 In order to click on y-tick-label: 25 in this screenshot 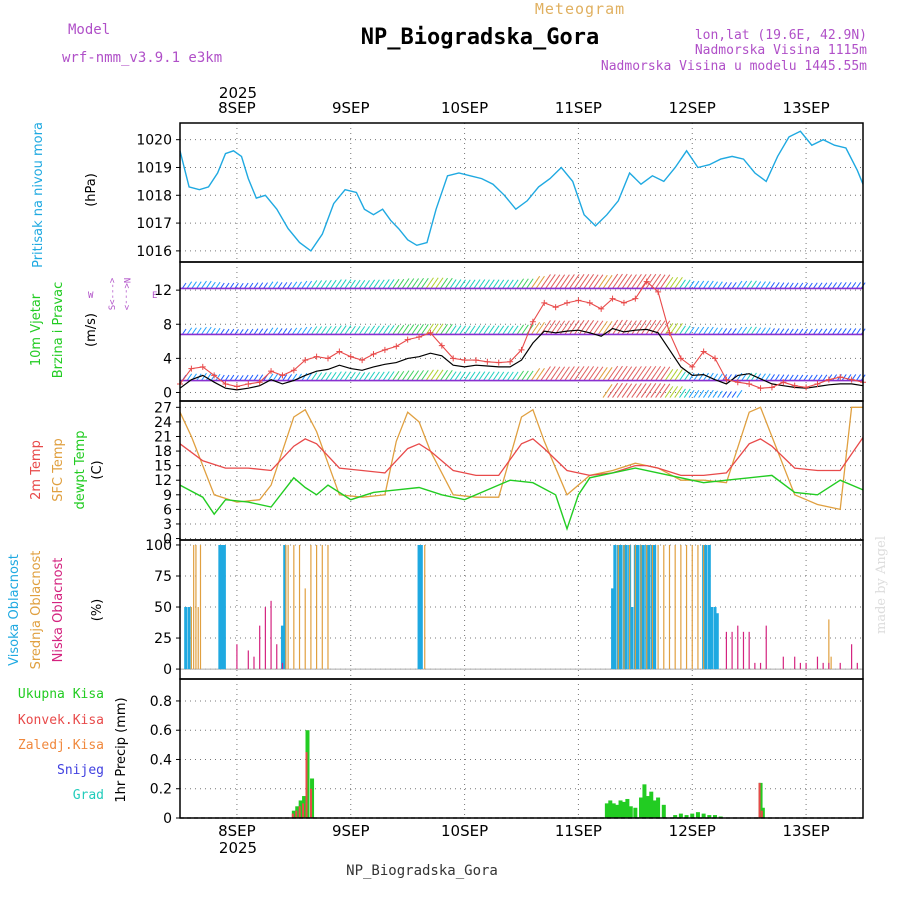, I will do `click(163, 639)`.